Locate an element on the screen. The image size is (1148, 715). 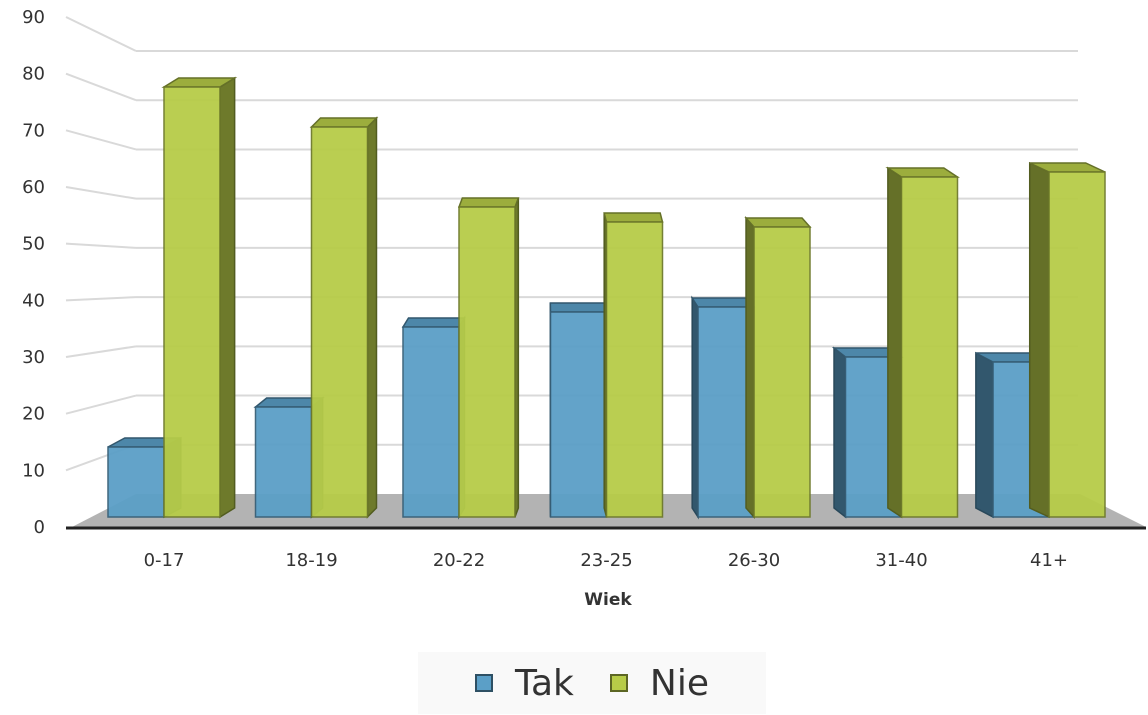
x-tick-label: 18-19 is located at coordinates (311, 560).